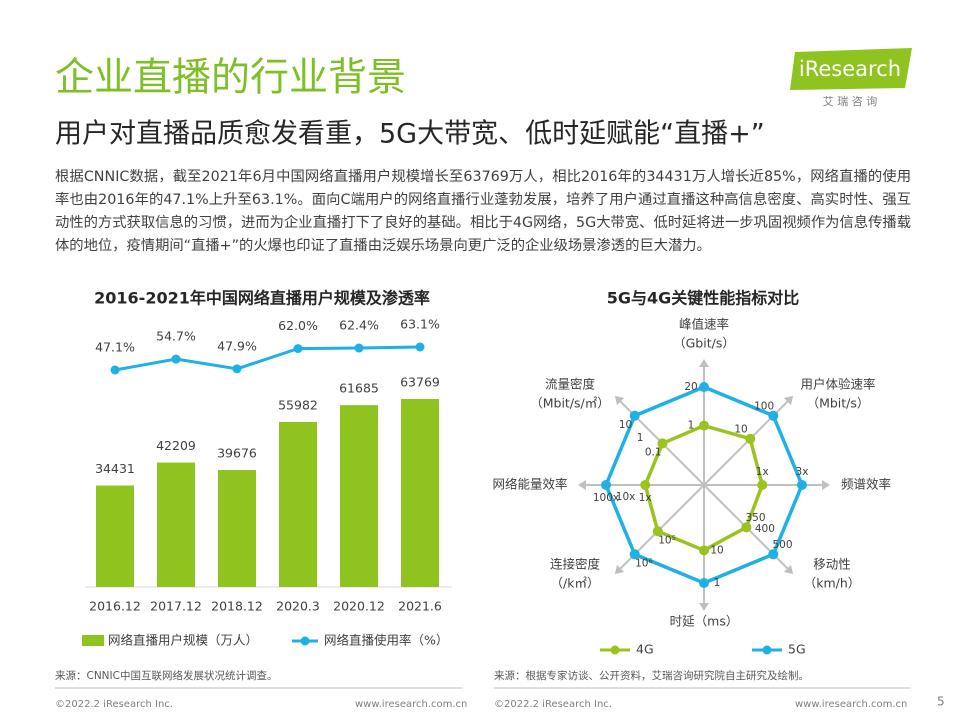 This screenshot has height=719, width=959. I want to click on axis-tick-label: 400, so click(765, 529).